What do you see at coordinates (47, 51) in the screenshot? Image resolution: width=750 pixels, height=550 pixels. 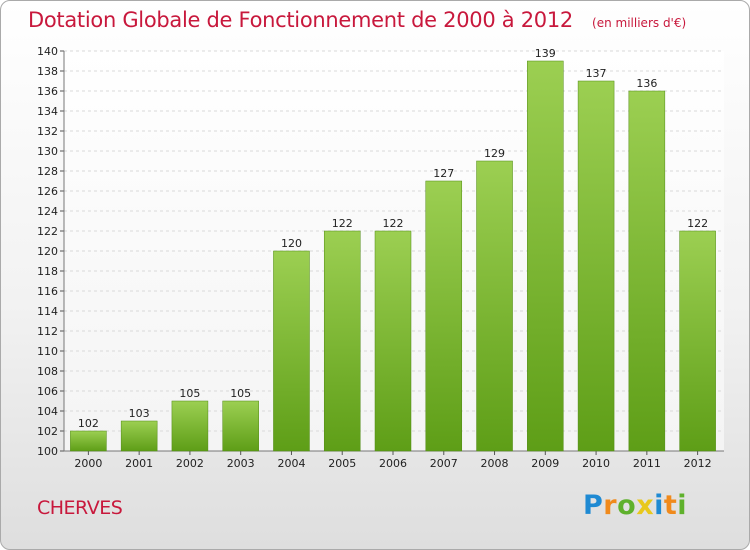 I see `y-tick-label: 140` at bounding box center [47, 51].